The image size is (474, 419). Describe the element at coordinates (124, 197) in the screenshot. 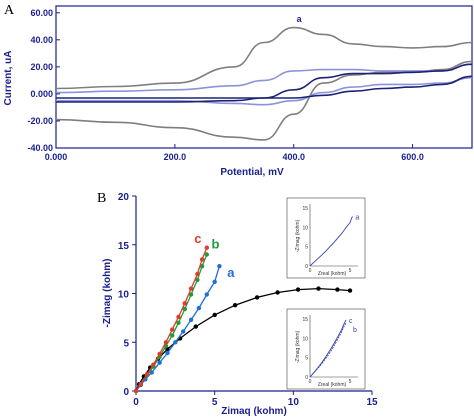

I see `panel-b-y-tick-label: 20` at that location.